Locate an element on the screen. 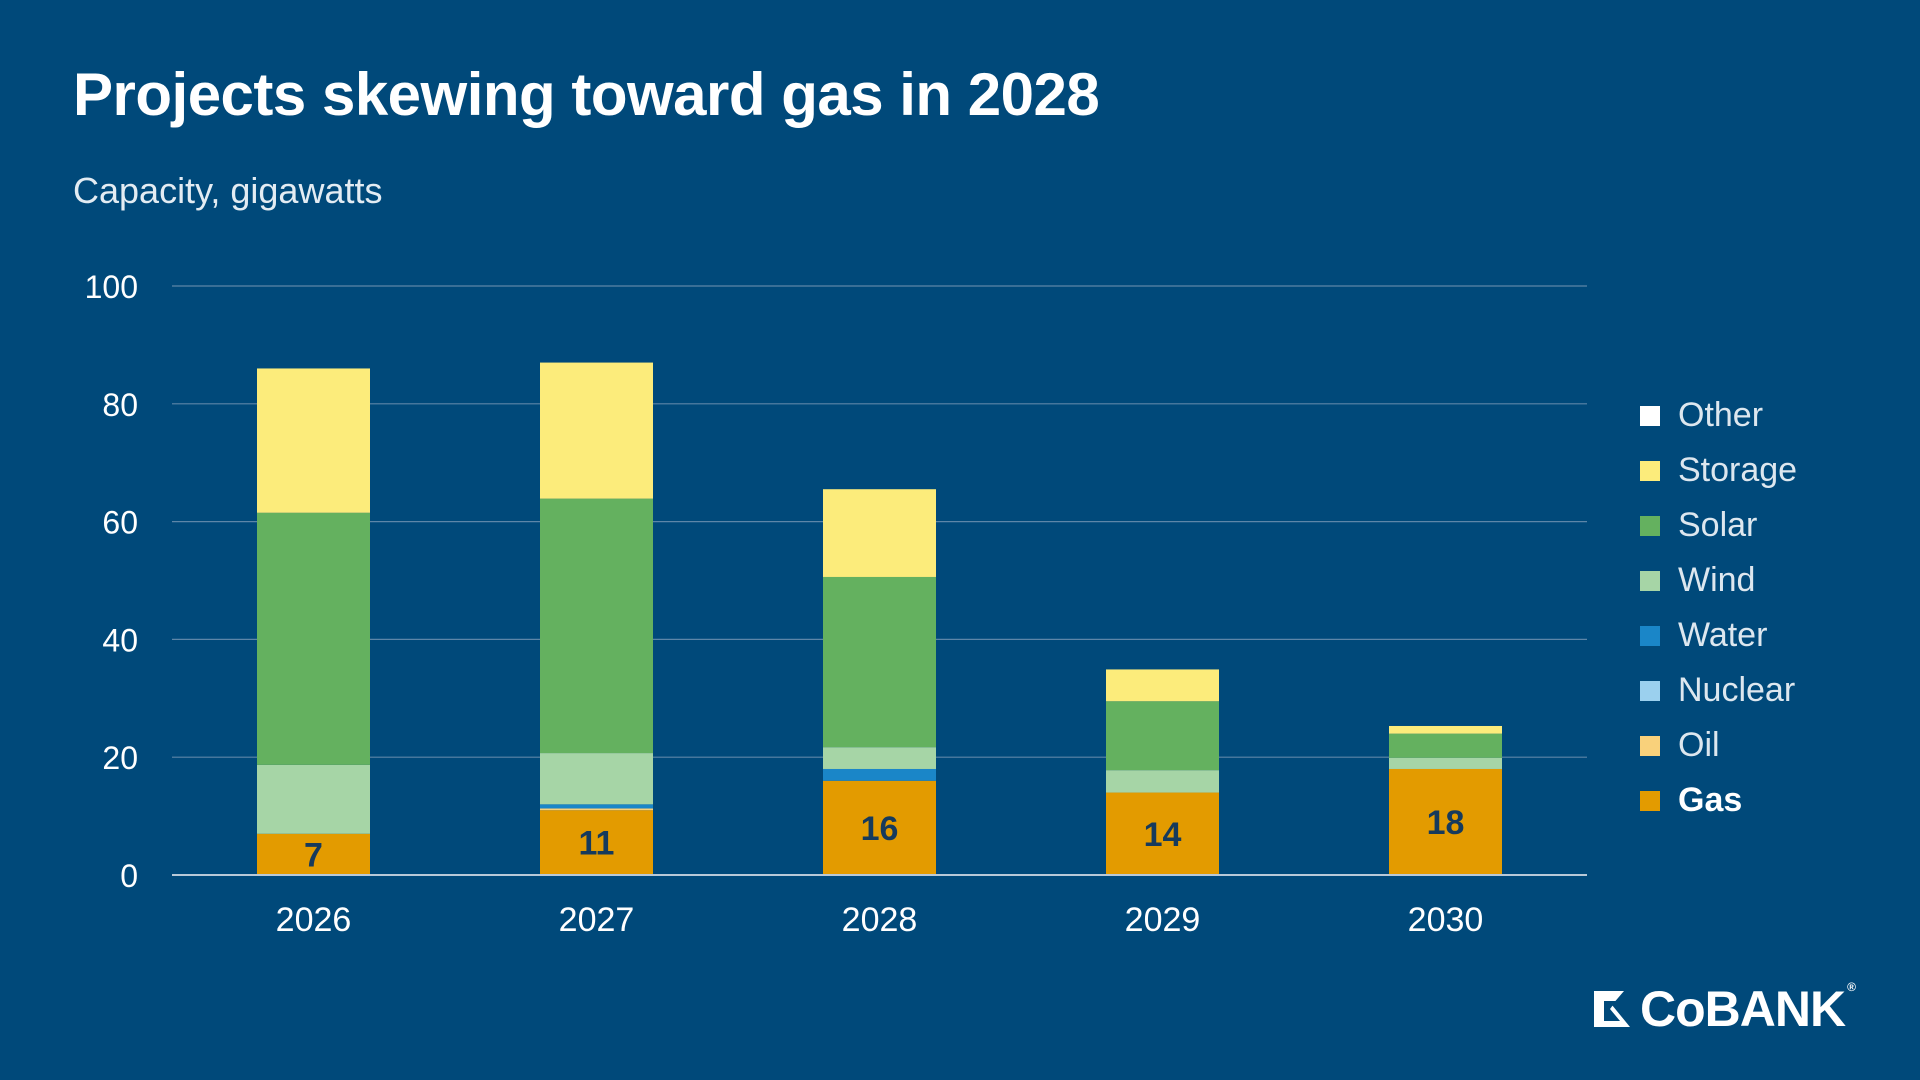  cobank-logo-mark-icon is located at coordinates (1612, 1009).